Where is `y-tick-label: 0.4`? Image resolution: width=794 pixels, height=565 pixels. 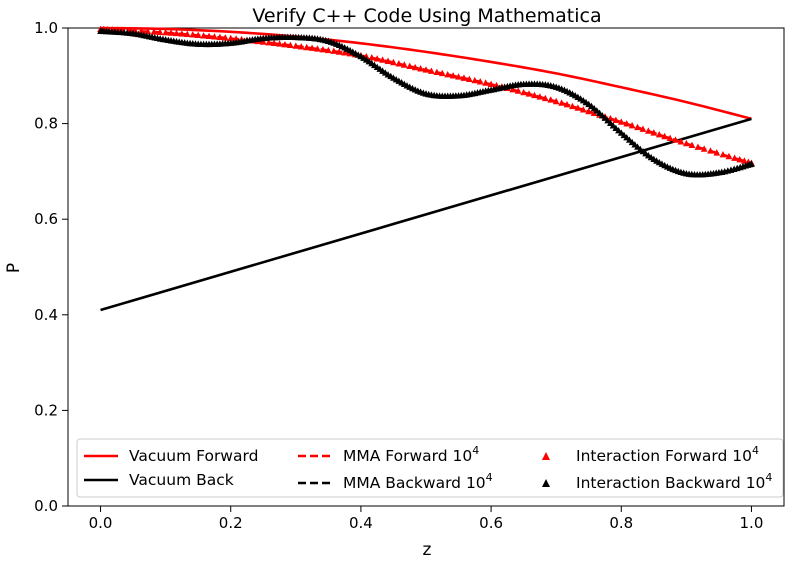
y-tick-label: 0.4 is located at coordinates (46, 315).